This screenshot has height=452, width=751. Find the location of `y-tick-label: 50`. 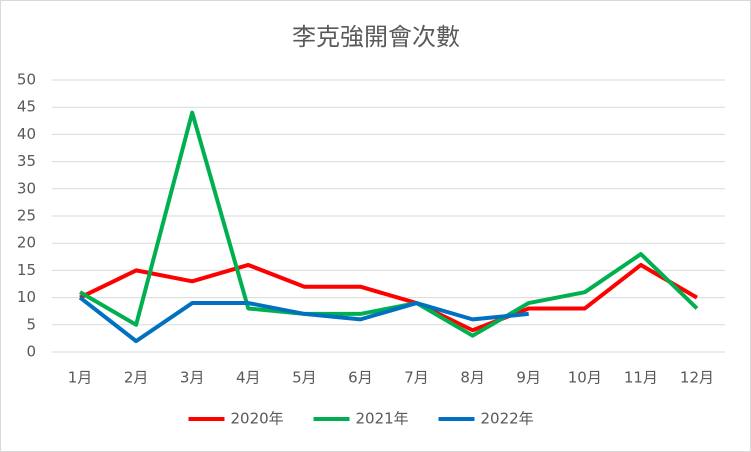

y-tick-label: 50 is located at coordinates (26, 80).